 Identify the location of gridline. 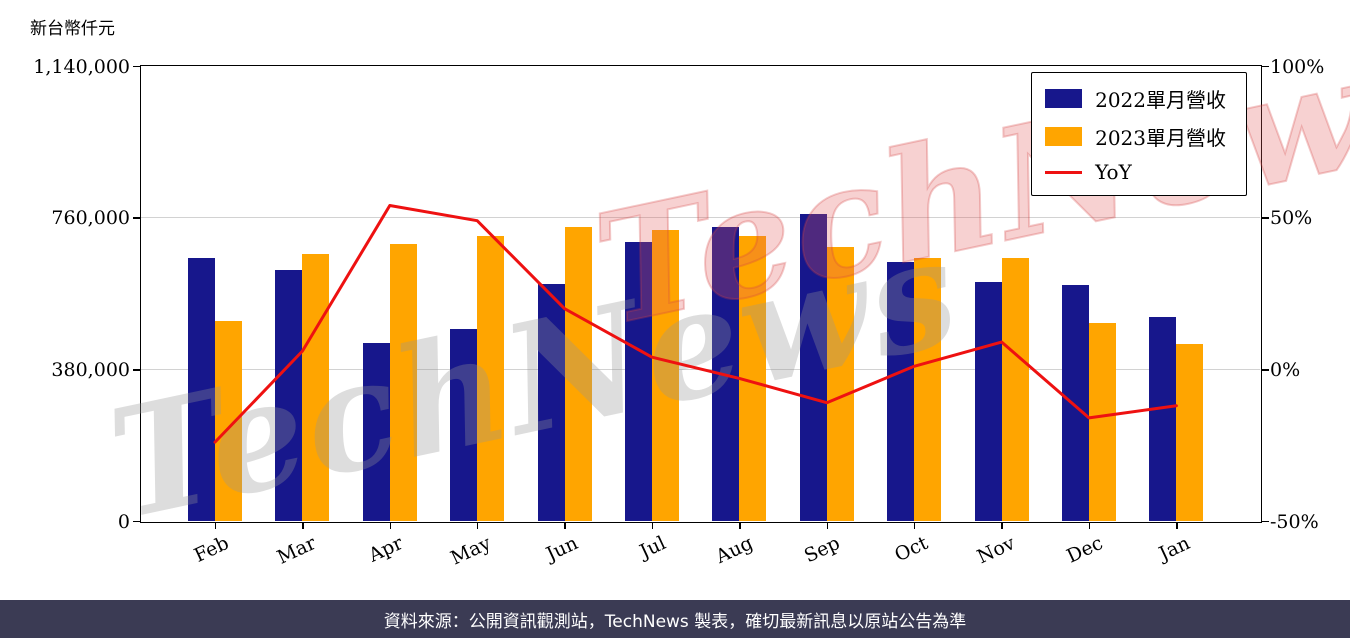
(700, 218).